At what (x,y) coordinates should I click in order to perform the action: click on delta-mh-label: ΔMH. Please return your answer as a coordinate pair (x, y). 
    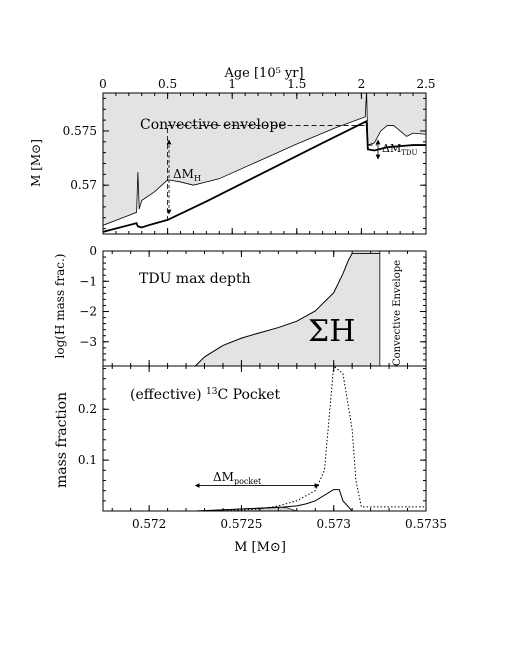
    Looking at the image, I should click on (187, 175).